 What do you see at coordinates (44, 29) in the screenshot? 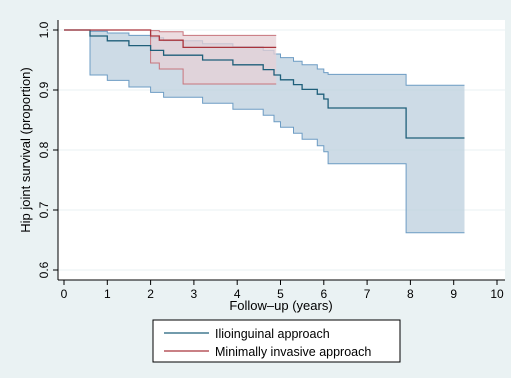
I see `y-tick-label: 1.0` at bounding box center [44, 29].